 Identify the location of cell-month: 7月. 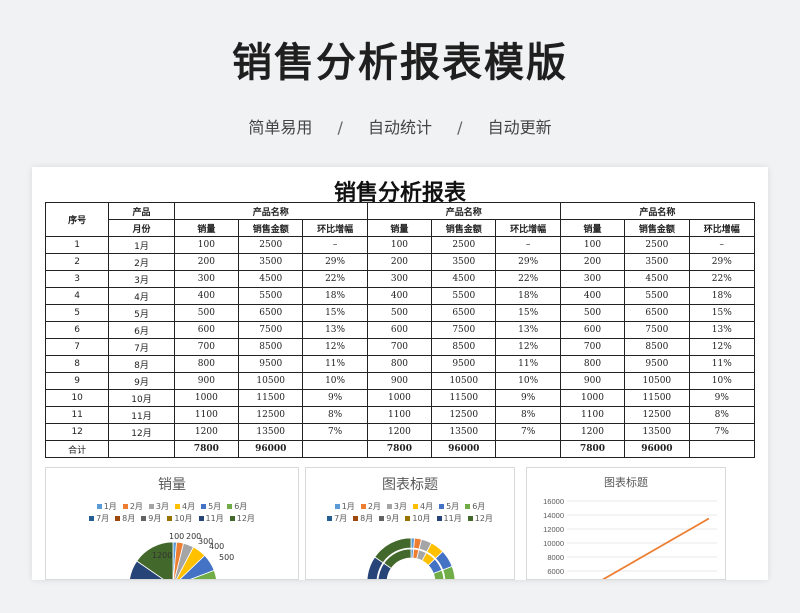
(141, 347).